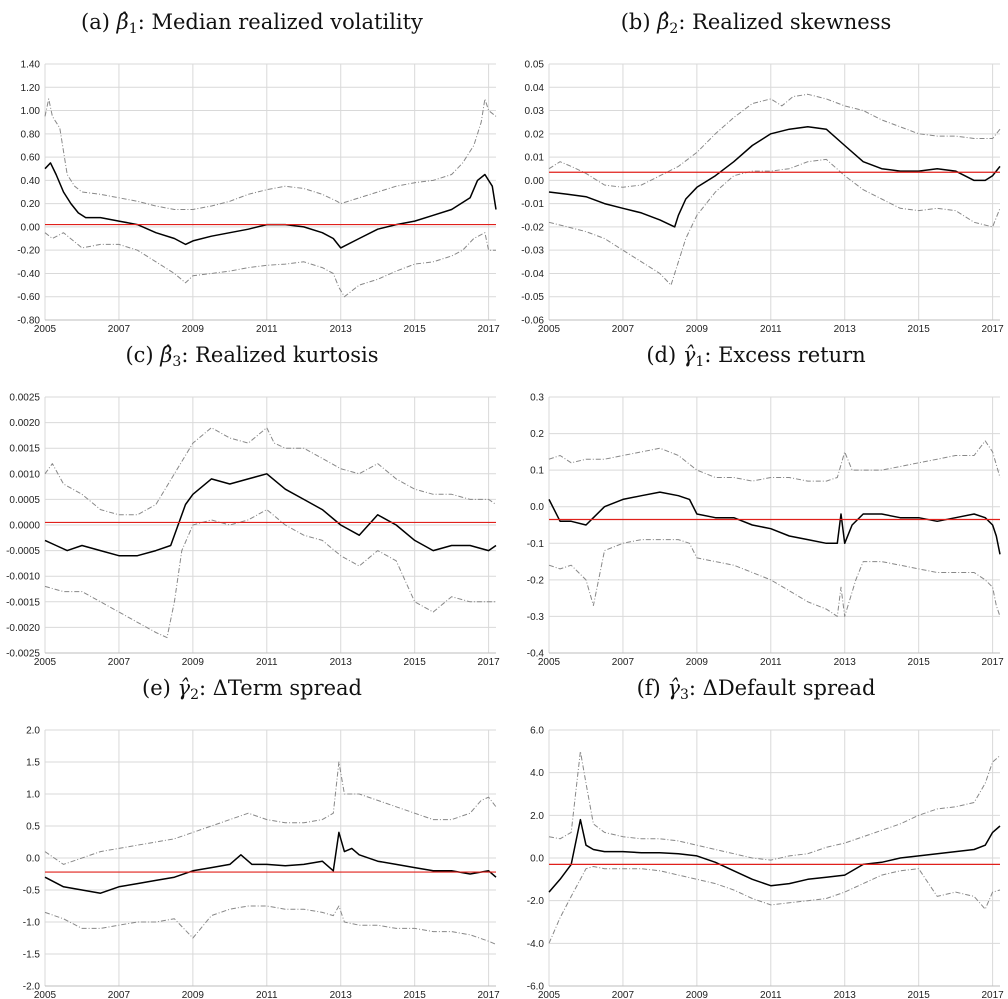  I want to click on panel-symbol: β̂, so click(663, 22).